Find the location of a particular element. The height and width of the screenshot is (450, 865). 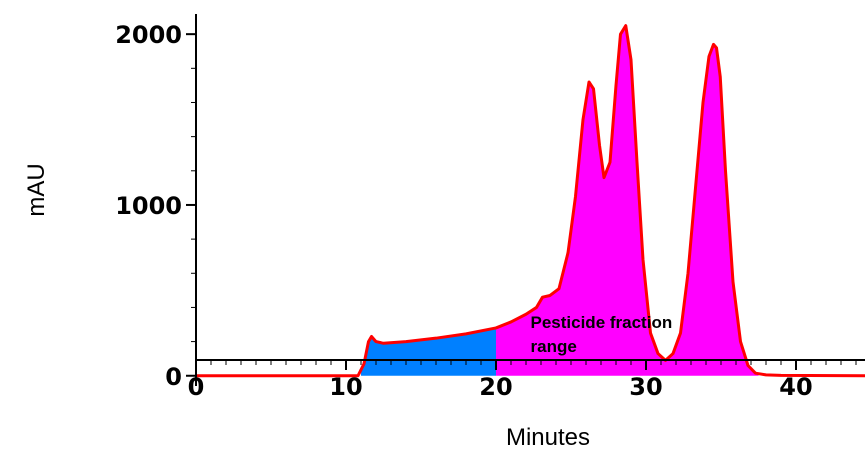

x-axis-title: Minutes is located at coordinates (548, 437).